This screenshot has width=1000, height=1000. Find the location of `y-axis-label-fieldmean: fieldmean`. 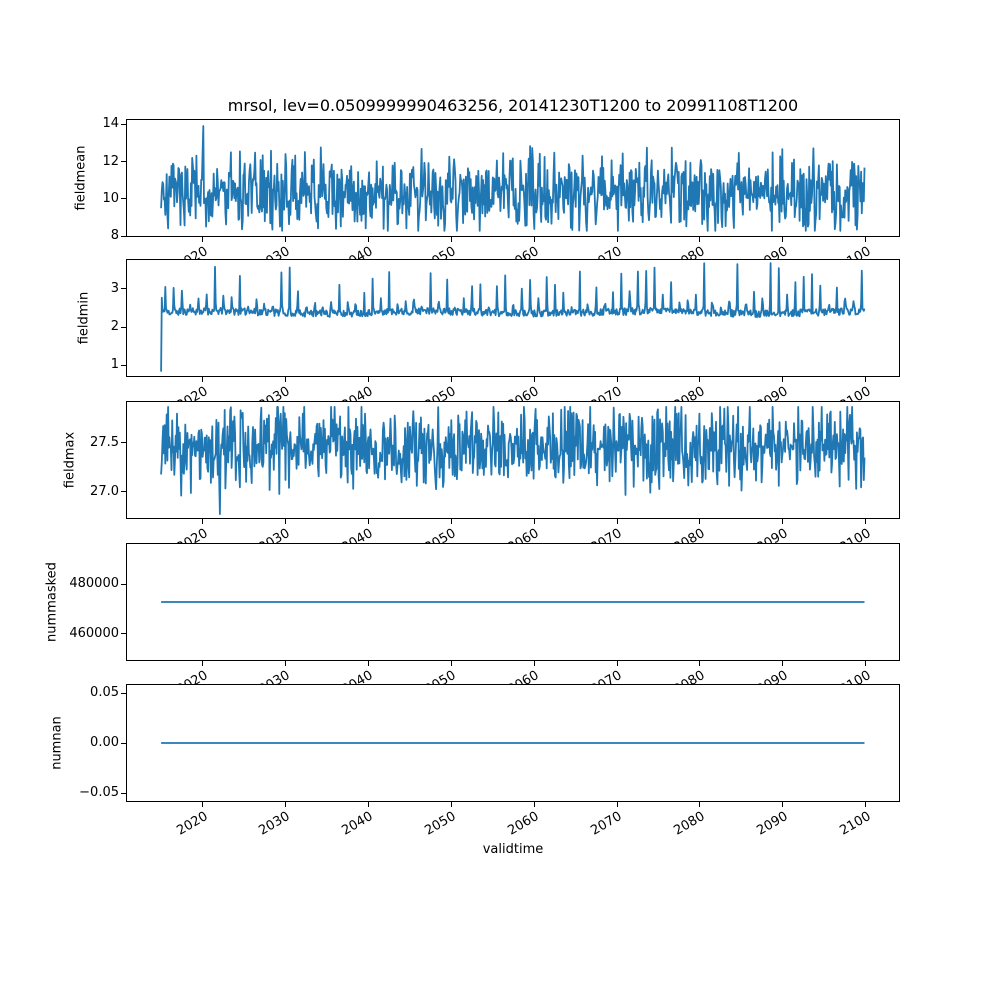

y-axis-label-fieldmean: fieldmean is located at coordinates (81, 178).